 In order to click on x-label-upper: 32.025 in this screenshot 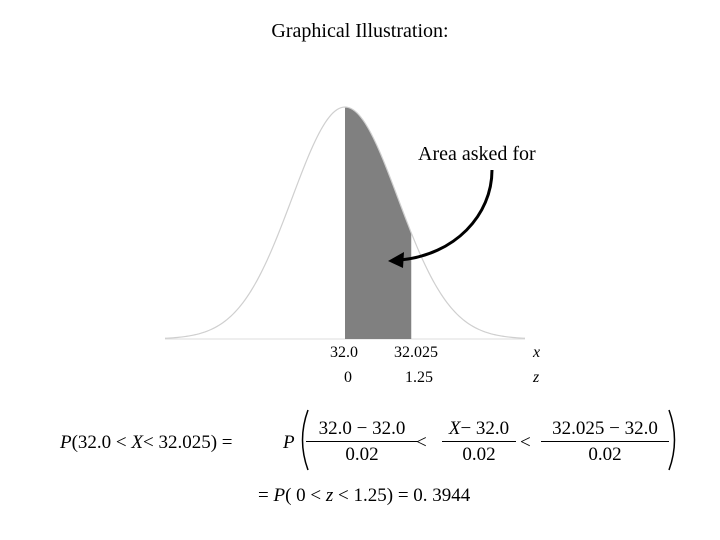, I will do `click(416, 352)`.